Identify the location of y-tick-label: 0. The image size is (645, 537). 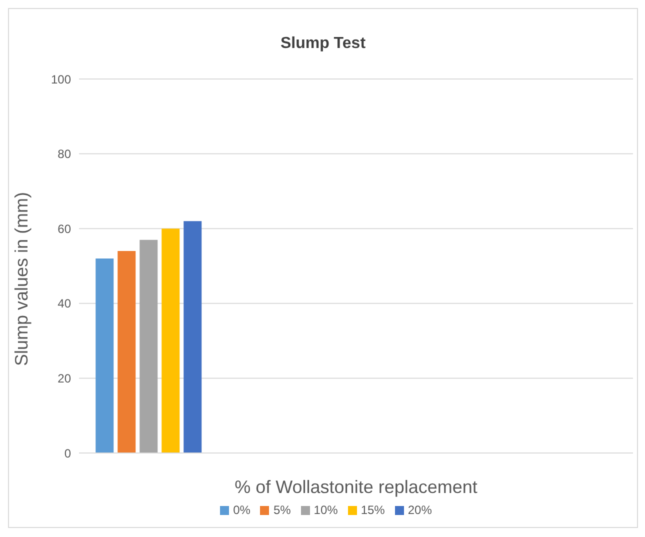
(68, 453).